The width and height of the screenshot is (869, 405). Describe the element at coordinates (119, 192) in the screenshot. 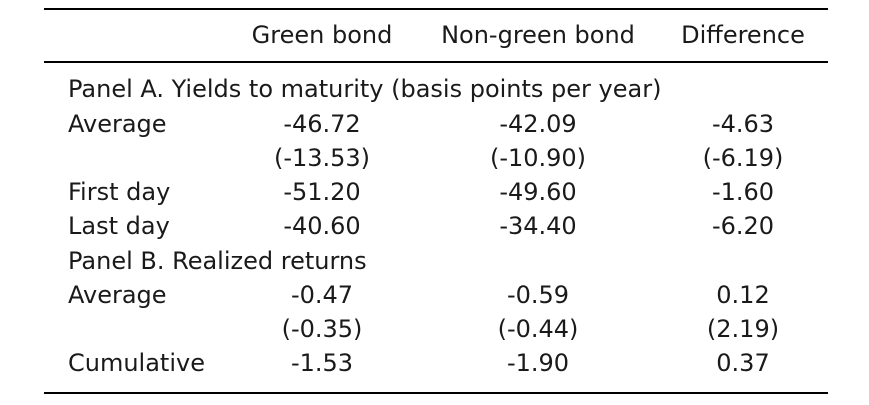

I see `row-label: First day` at that location.